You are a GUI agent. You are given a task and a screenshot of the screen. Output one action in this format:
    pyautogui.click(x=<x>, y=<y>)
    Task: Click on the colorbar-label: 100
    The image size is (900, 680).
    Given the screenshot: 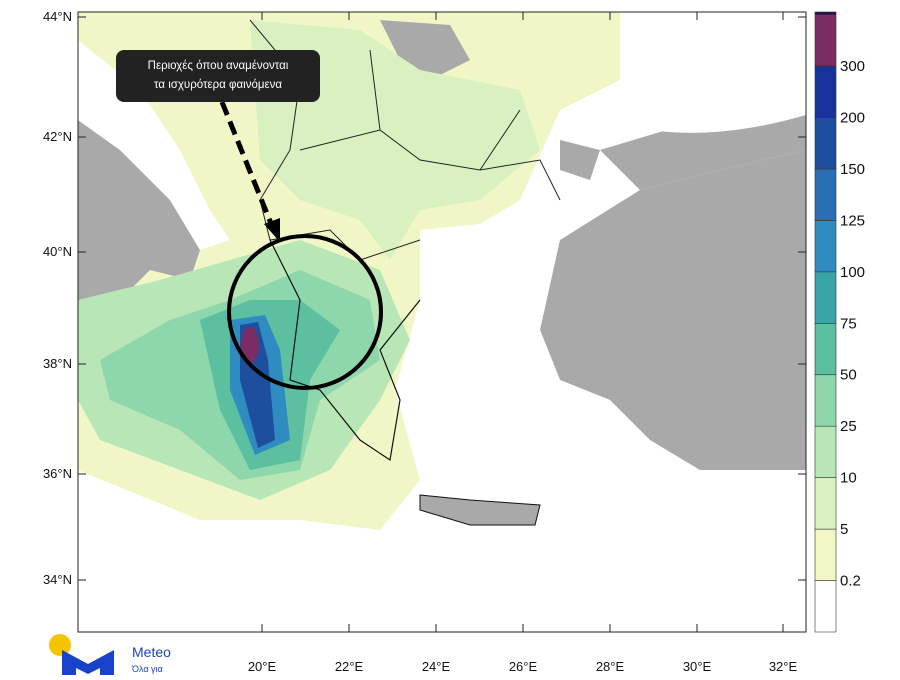 What is the action you would take?
    pyautogui.click(x=852, y=272)
    